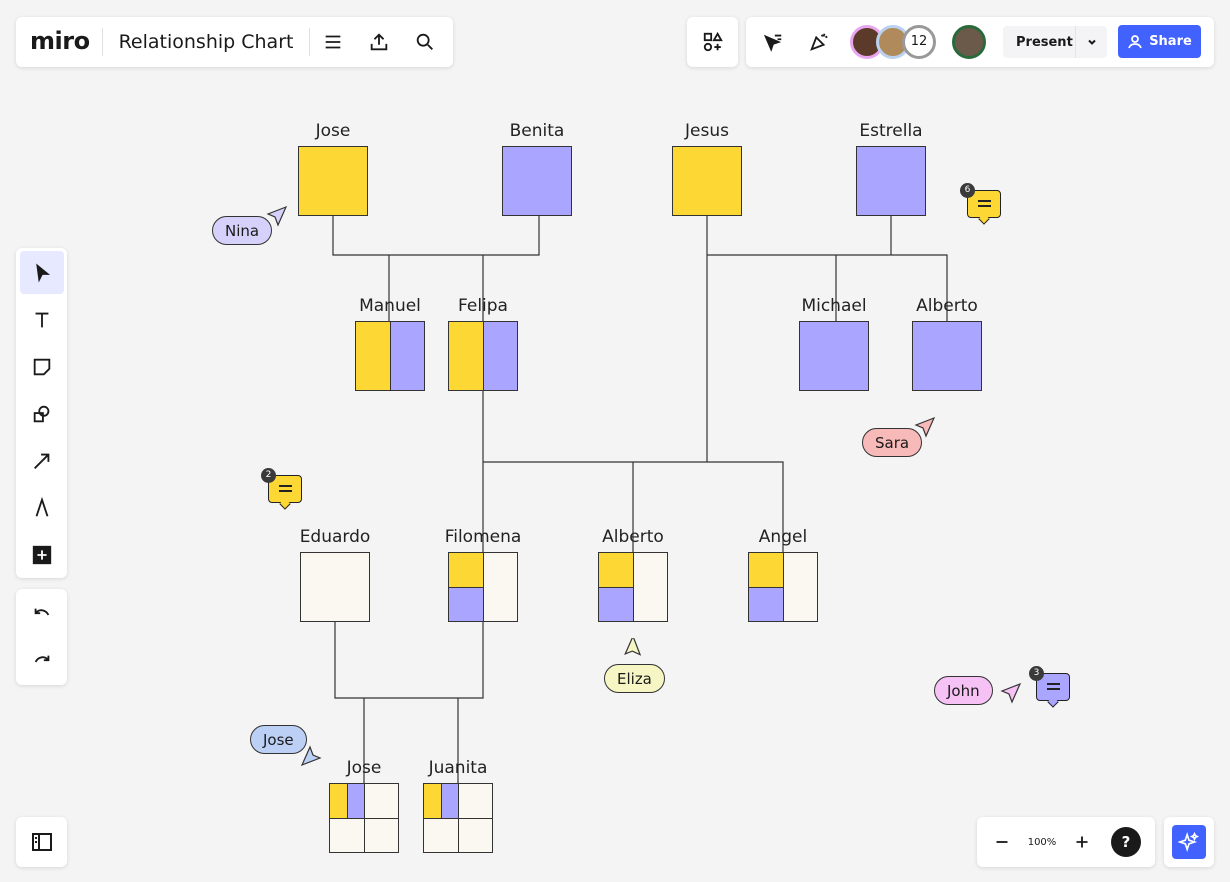 Image resolution: width=1230 pixels, height=882 pixels. I want to click on sparkle-icon, so click(1189, 841).